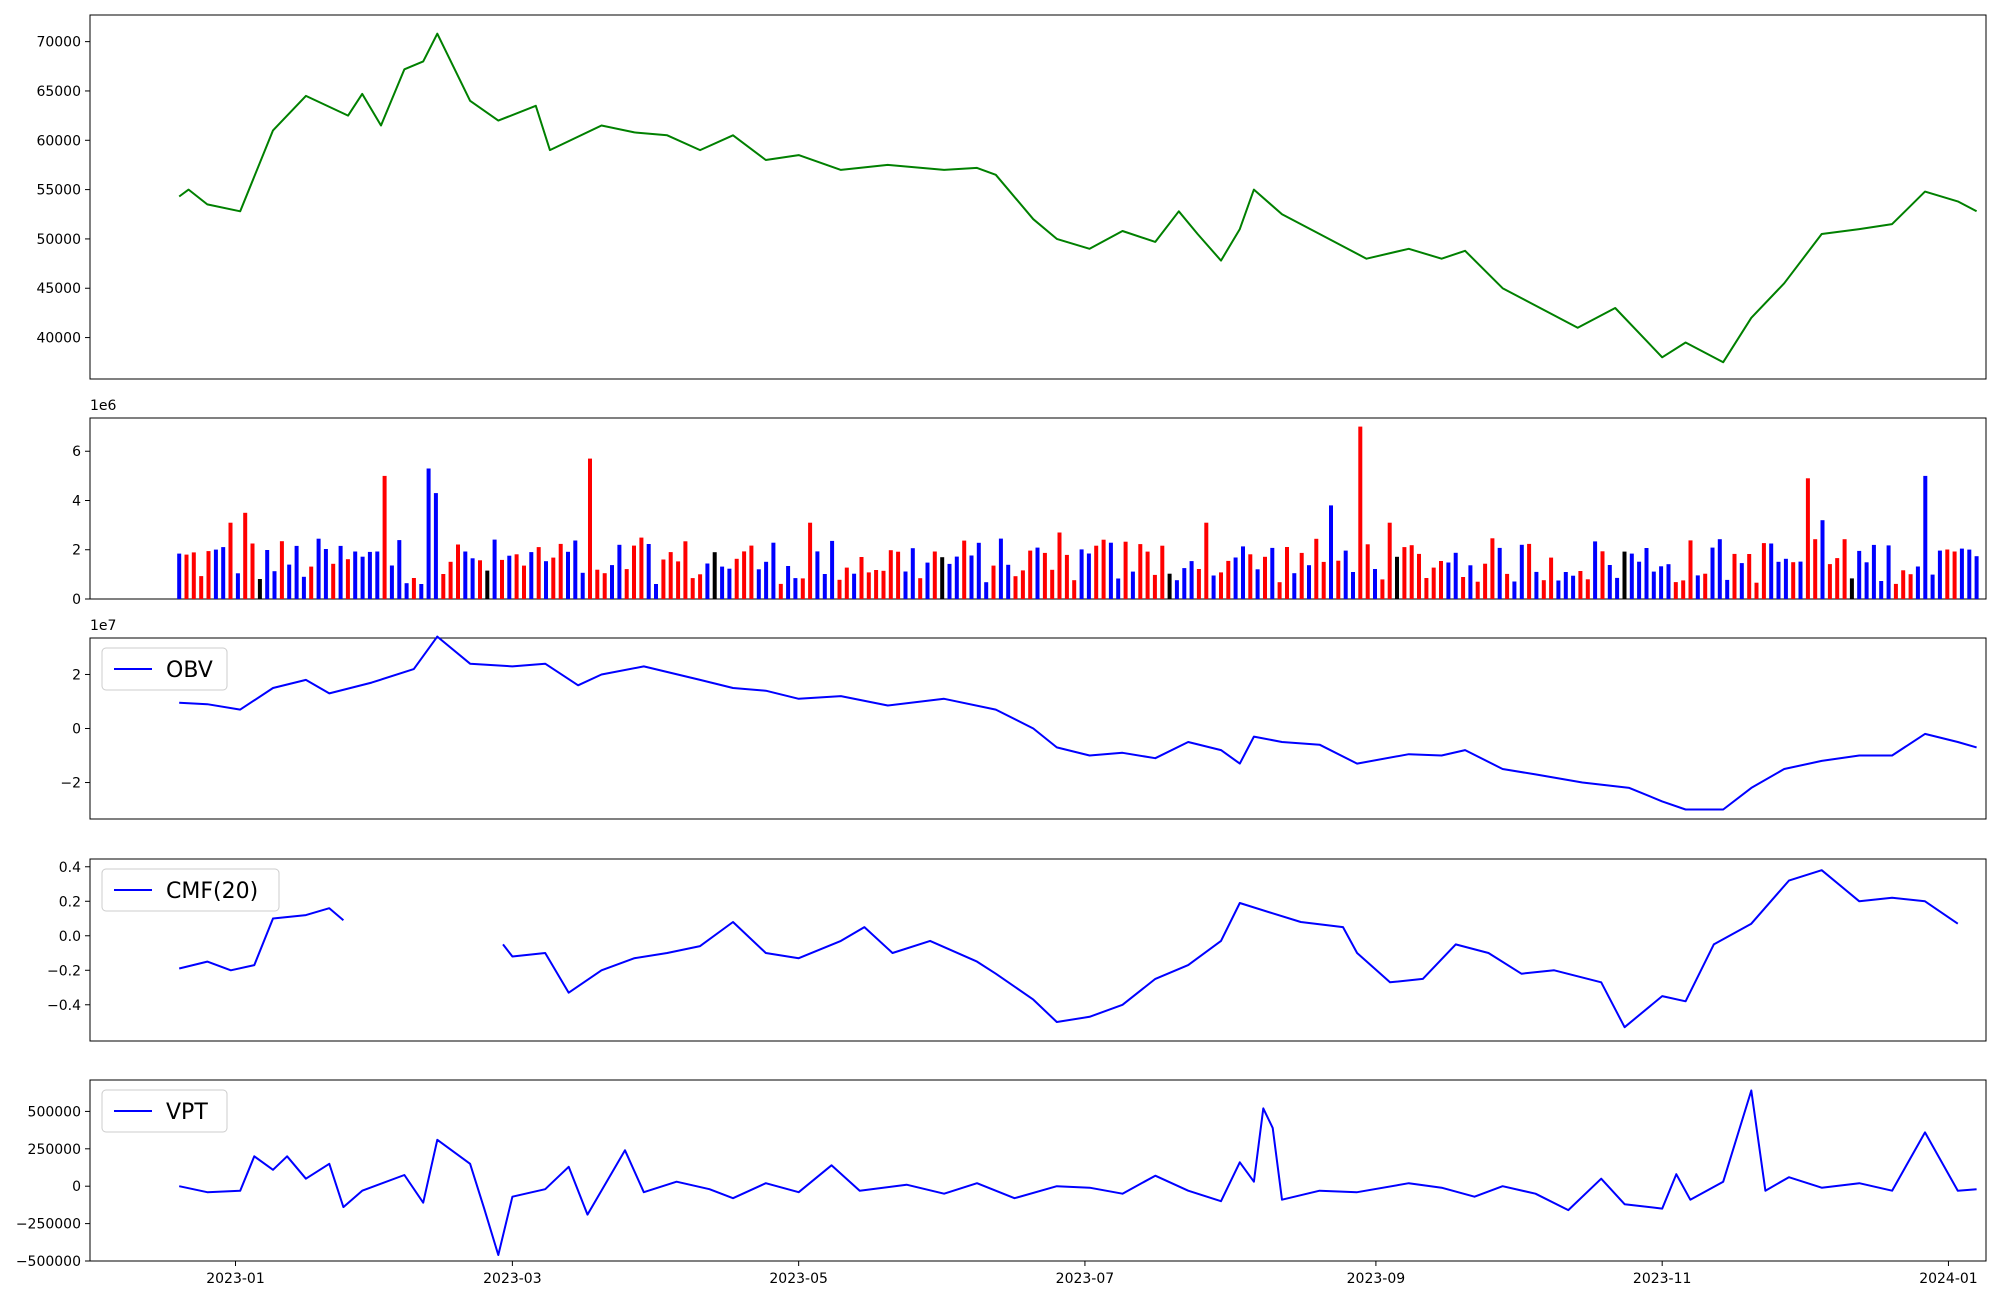 The image size is (2000, 1300). What do you see at coordinates (76, 501) in the screenshot?
I see `ytick-label: 4` at bounding box center [76, 501].